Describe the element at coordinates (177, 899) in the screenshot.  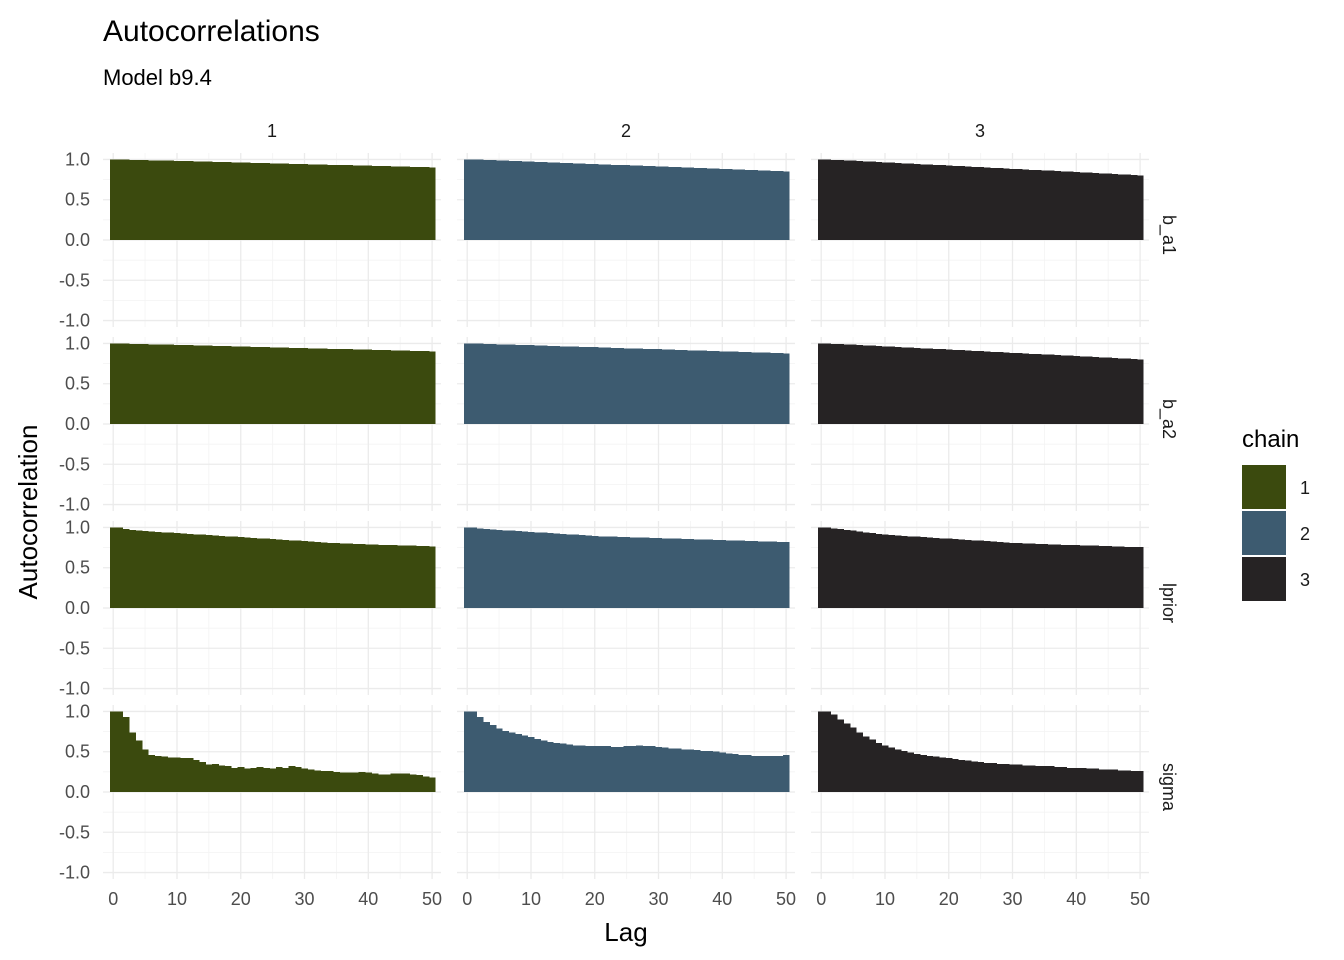
I see `x-tick-label: 10` at that location.